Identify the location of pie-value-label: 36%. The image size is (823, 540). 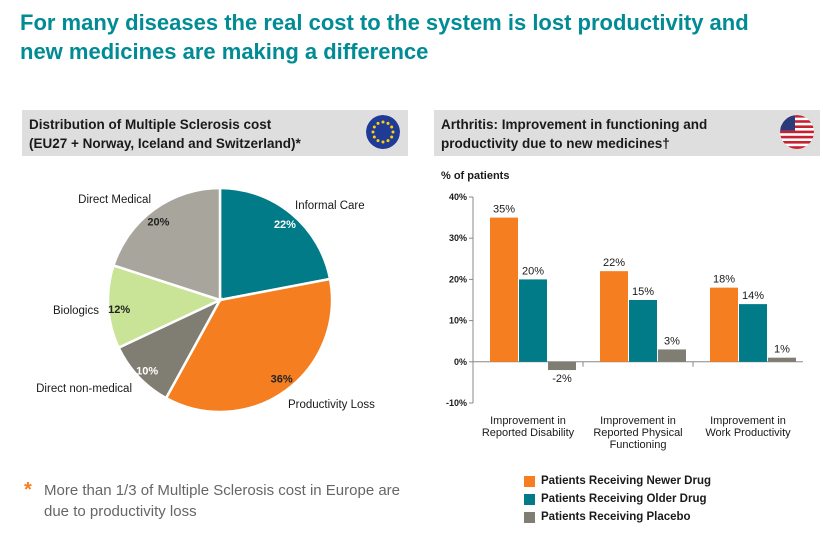
(282, 379).